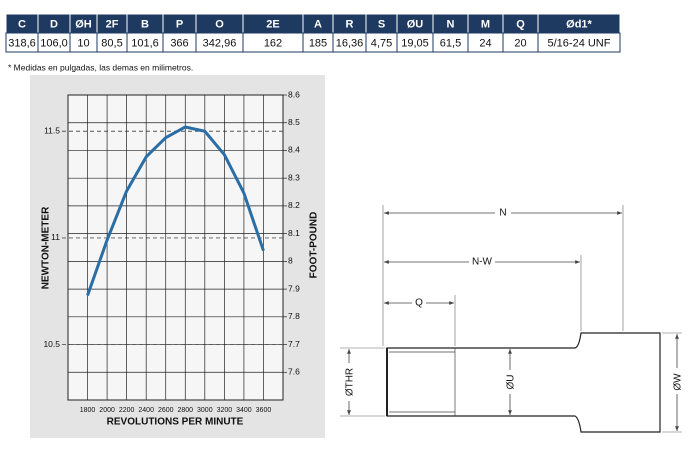  Describe the element at coordinates (220, 43) in the screenshot. I see `cell-text: 342,96` at that location.